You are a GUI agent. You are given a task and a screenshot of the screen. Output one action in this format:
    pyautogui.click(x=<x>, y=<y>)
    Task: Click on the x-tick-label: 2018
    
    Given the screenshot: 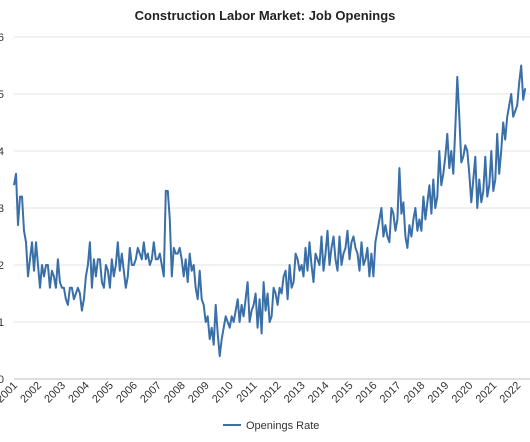 What is the action you would take?
    pyautogui.click(x=415, y=393)
    